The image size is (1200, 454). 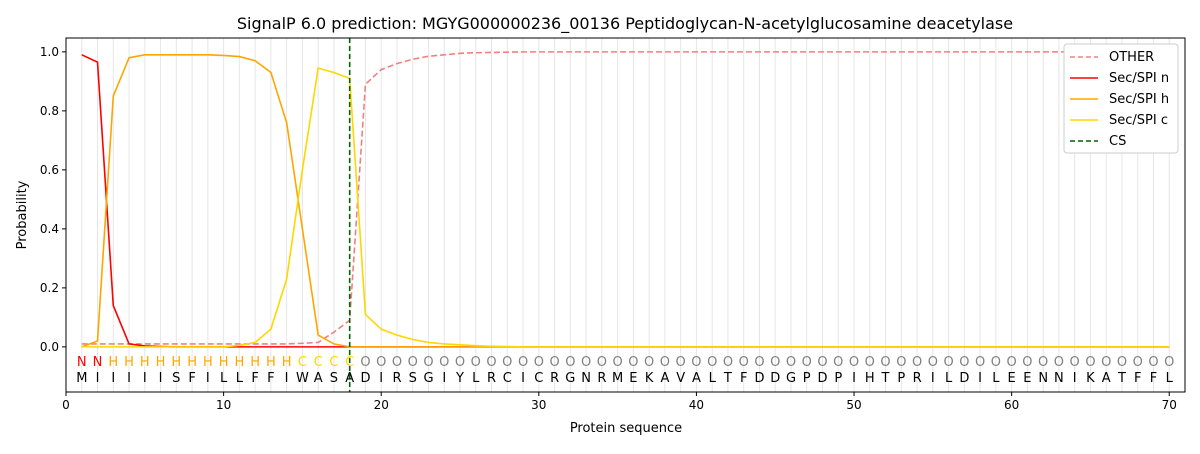 What do you see at coordinates (1131, 57) in the screenshot?
I see `legend-label: OTHER` at bounding box center [1131, 57].